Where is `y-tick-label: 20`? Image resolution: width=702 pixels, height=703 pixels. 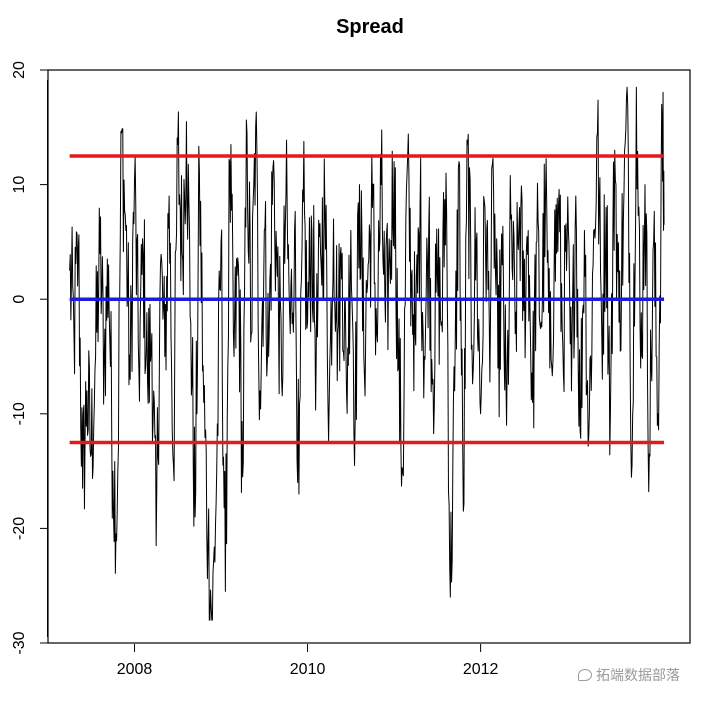 y-tick-label: 20 is located at coordinates (19, 70).